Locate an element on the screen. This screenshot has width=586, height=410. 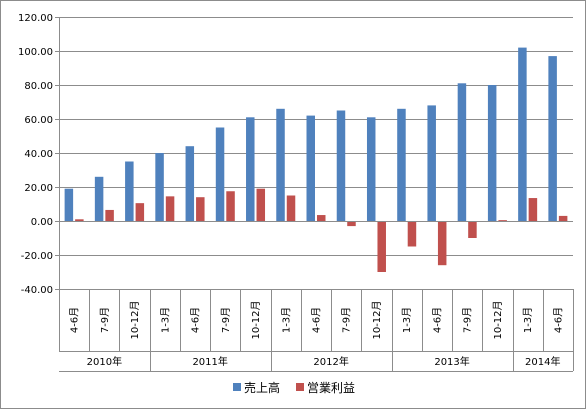
legend-label-sales: 売上高 is located at coordinates (262, 387).